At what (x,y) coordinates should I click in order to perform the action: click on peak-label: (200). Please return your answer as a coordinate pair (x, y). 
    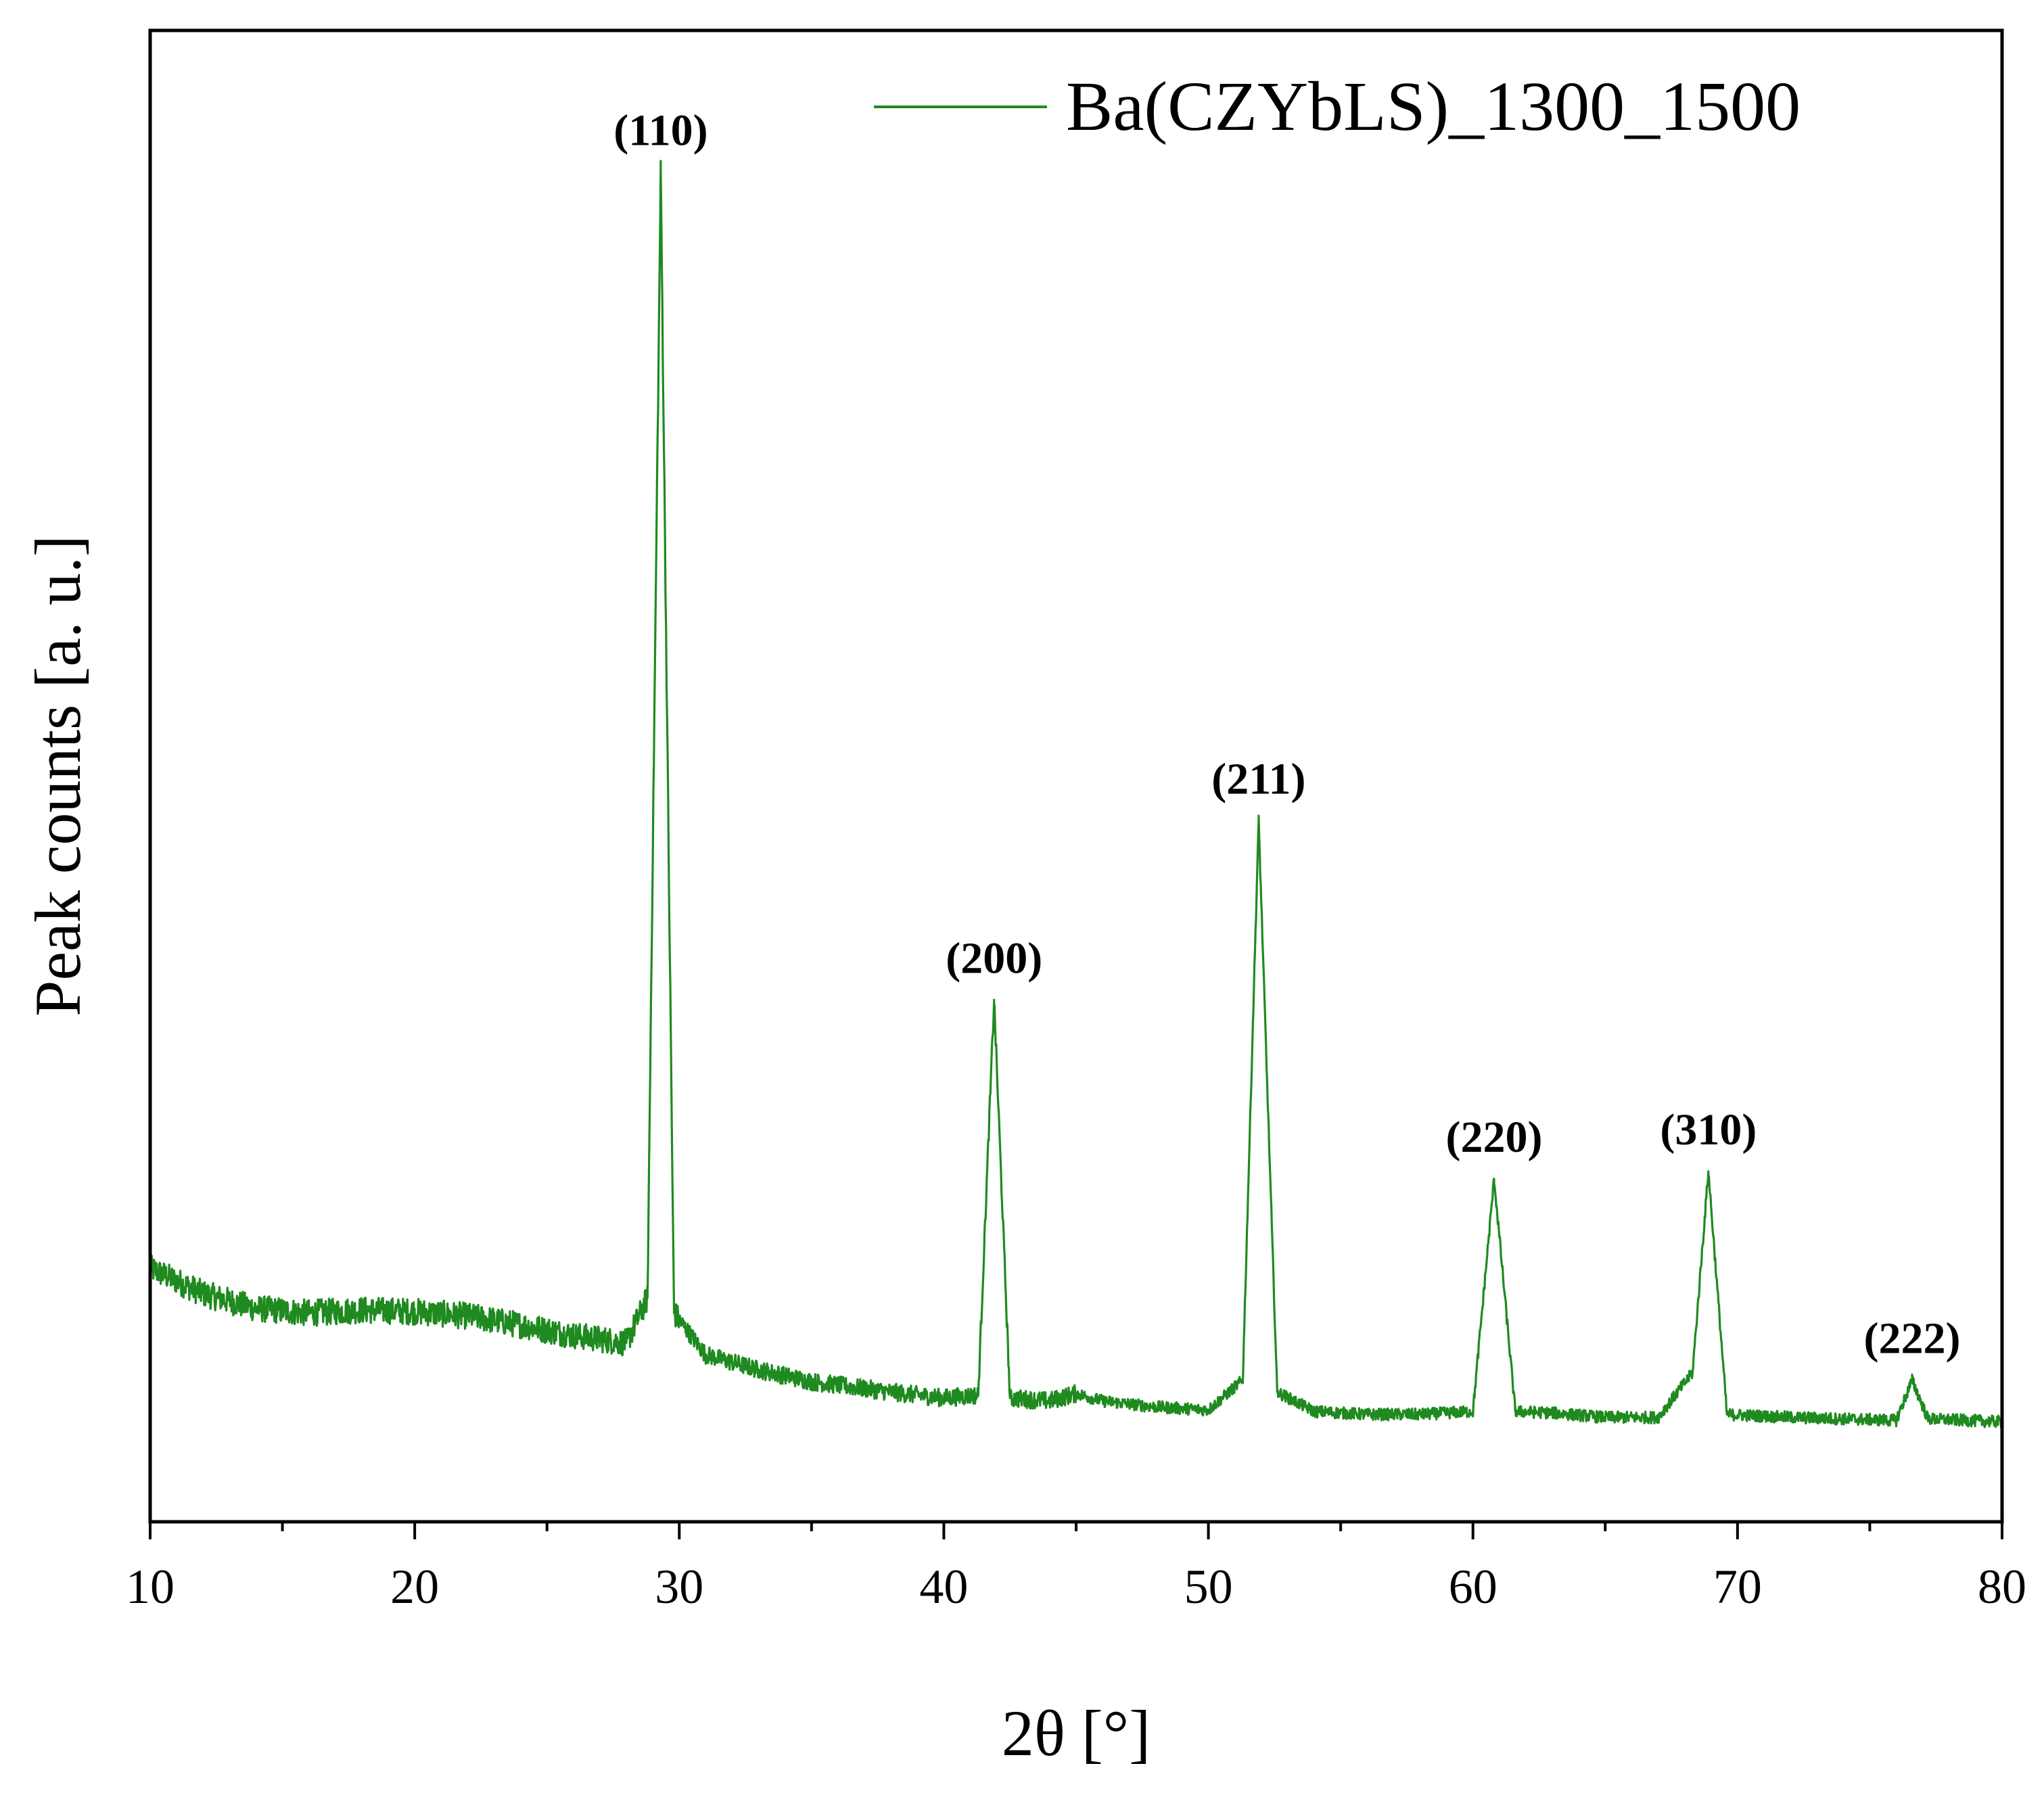
    Looking at the image, I should click on (994, 958).